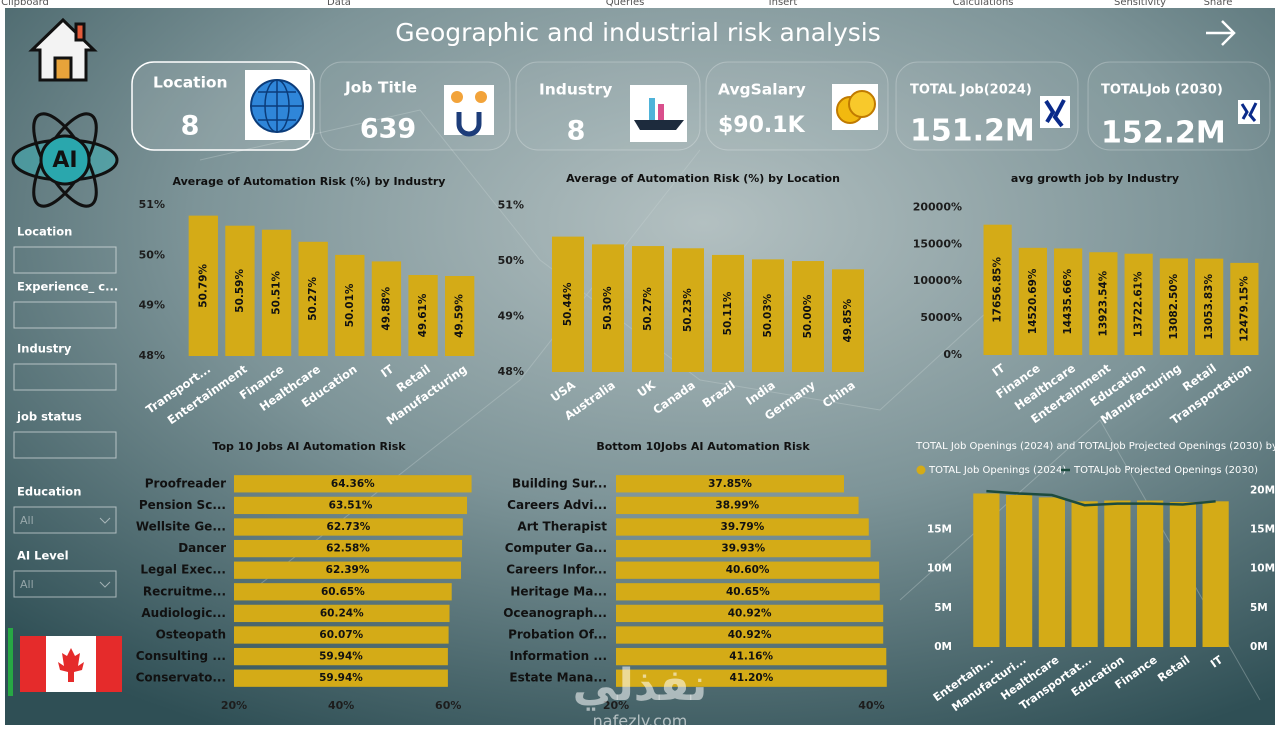 This screenshot has height=741, width=1280. What do you see at coordinates (638, 32) in the screenshot?
I see `page-title: Geographic and industrial risk analysis` at bounding box center [638, 32].